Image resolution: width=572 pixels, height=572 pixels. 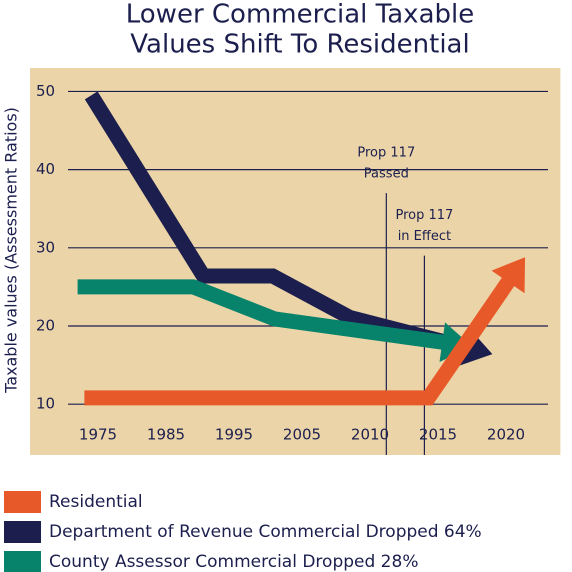 I want to click on x-tick-label: 1995, so click(x=234, y=435).